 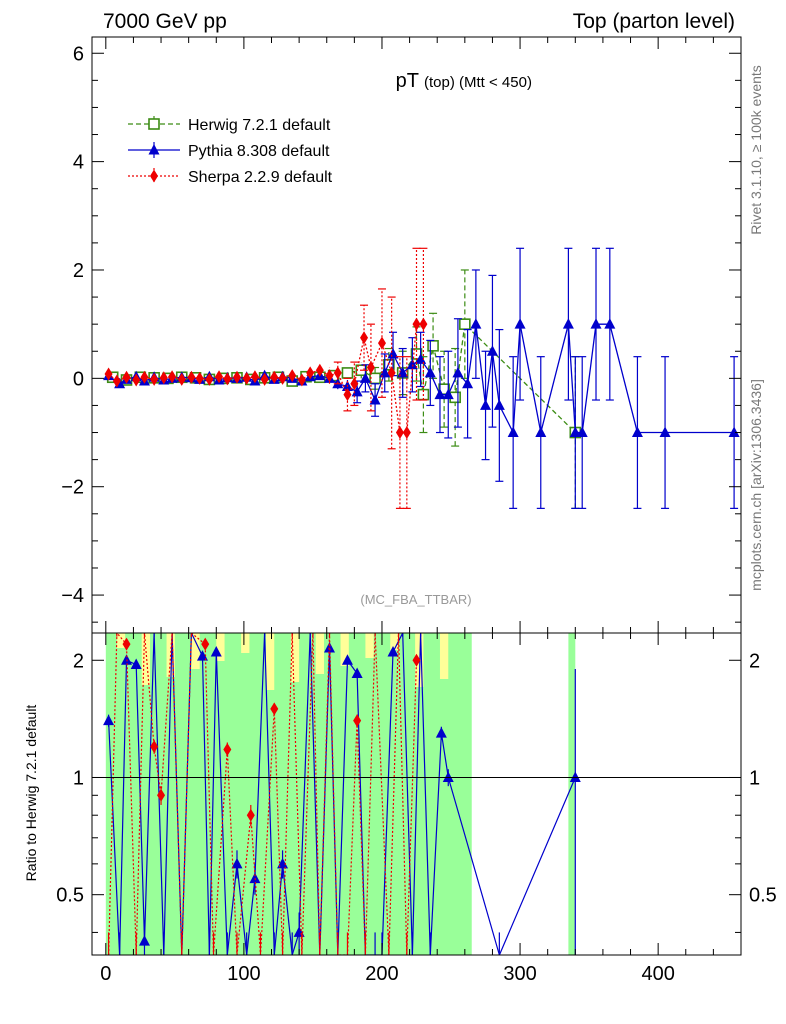 I want to click on analysis-tag: (MC_FBA_TTBAR), so click(x=415, y=599).